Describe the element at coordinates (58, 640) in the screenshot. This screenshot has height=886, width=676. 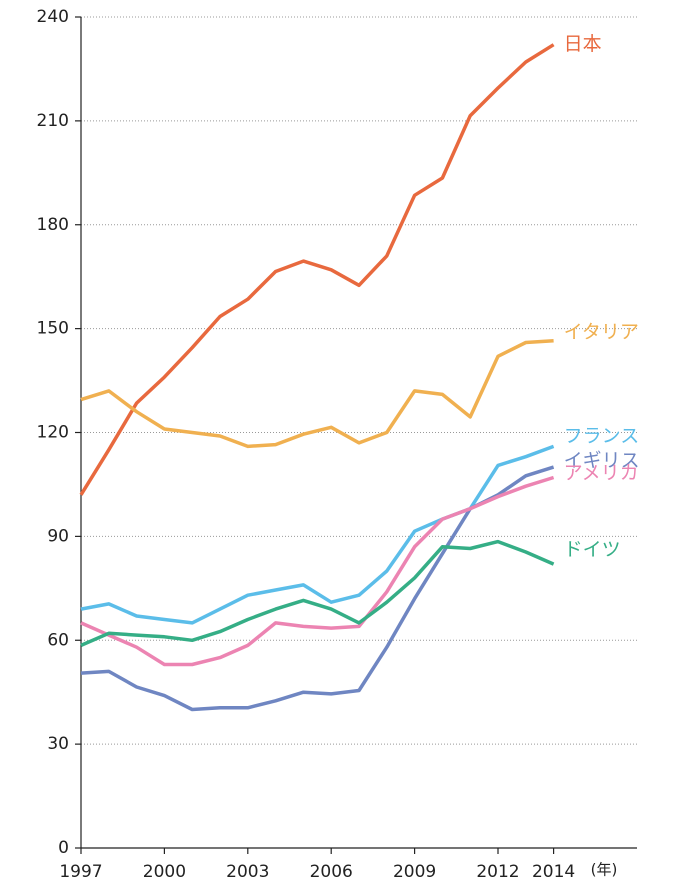
I see `y-tick-label: 60` at that location.